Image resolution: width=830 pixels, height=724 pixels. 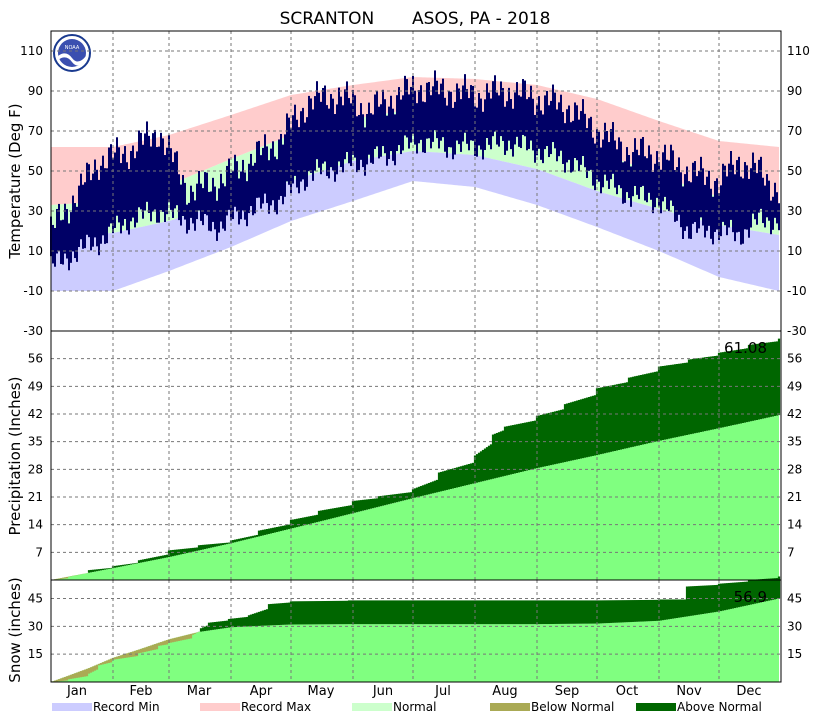 What do you see at coordinates (794, 359) in the screenshot?
I see `precip-ytick-right: 56` at bounding box center [794, 359].